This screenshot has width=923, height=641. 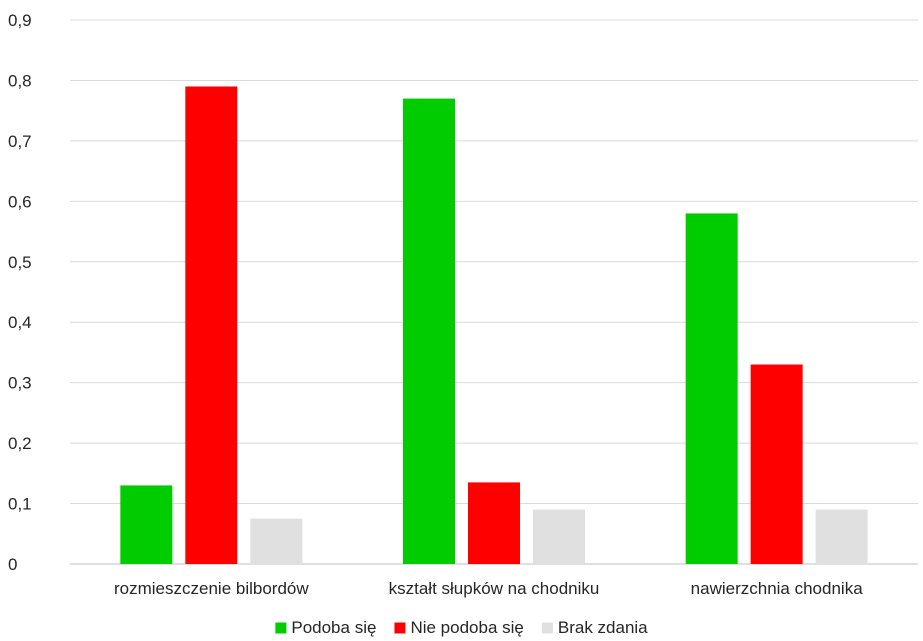 What do you see at coordinates (20, 383) in the screenshot?
I see `y-tick-label: 0,3` at bounding box center [20, 383].